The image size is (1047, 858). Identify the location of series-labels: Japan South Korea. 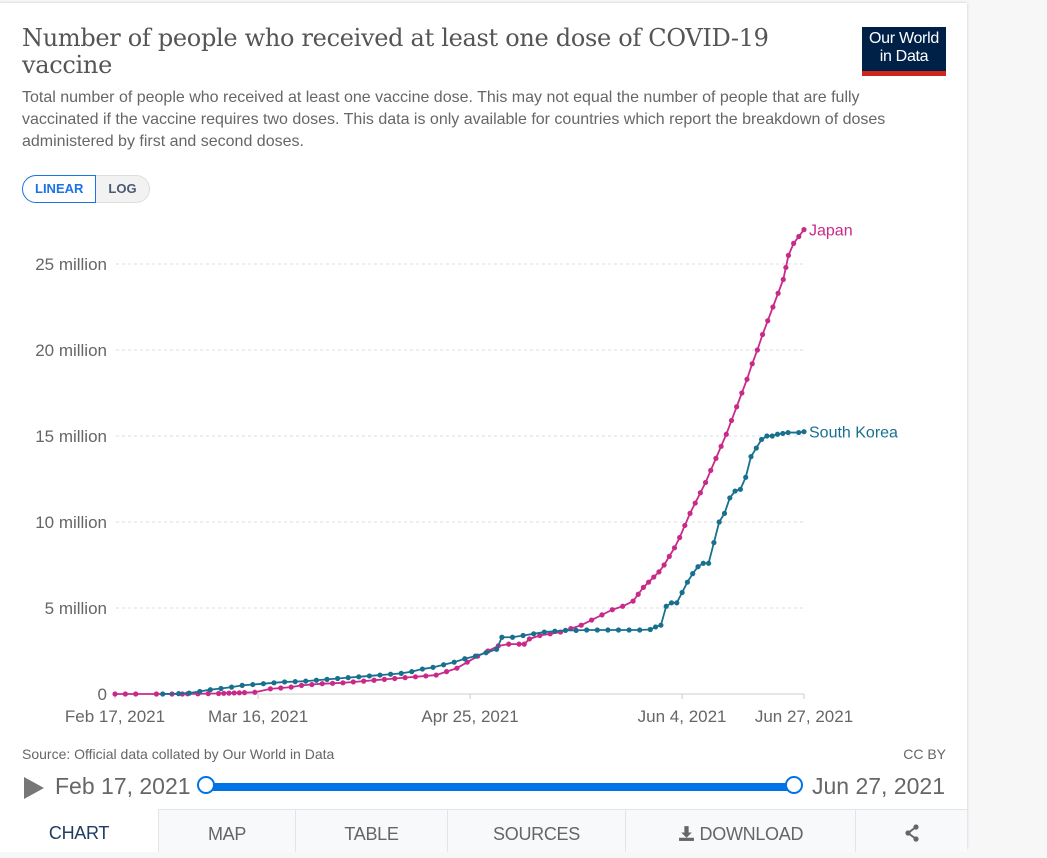
(853, 332).